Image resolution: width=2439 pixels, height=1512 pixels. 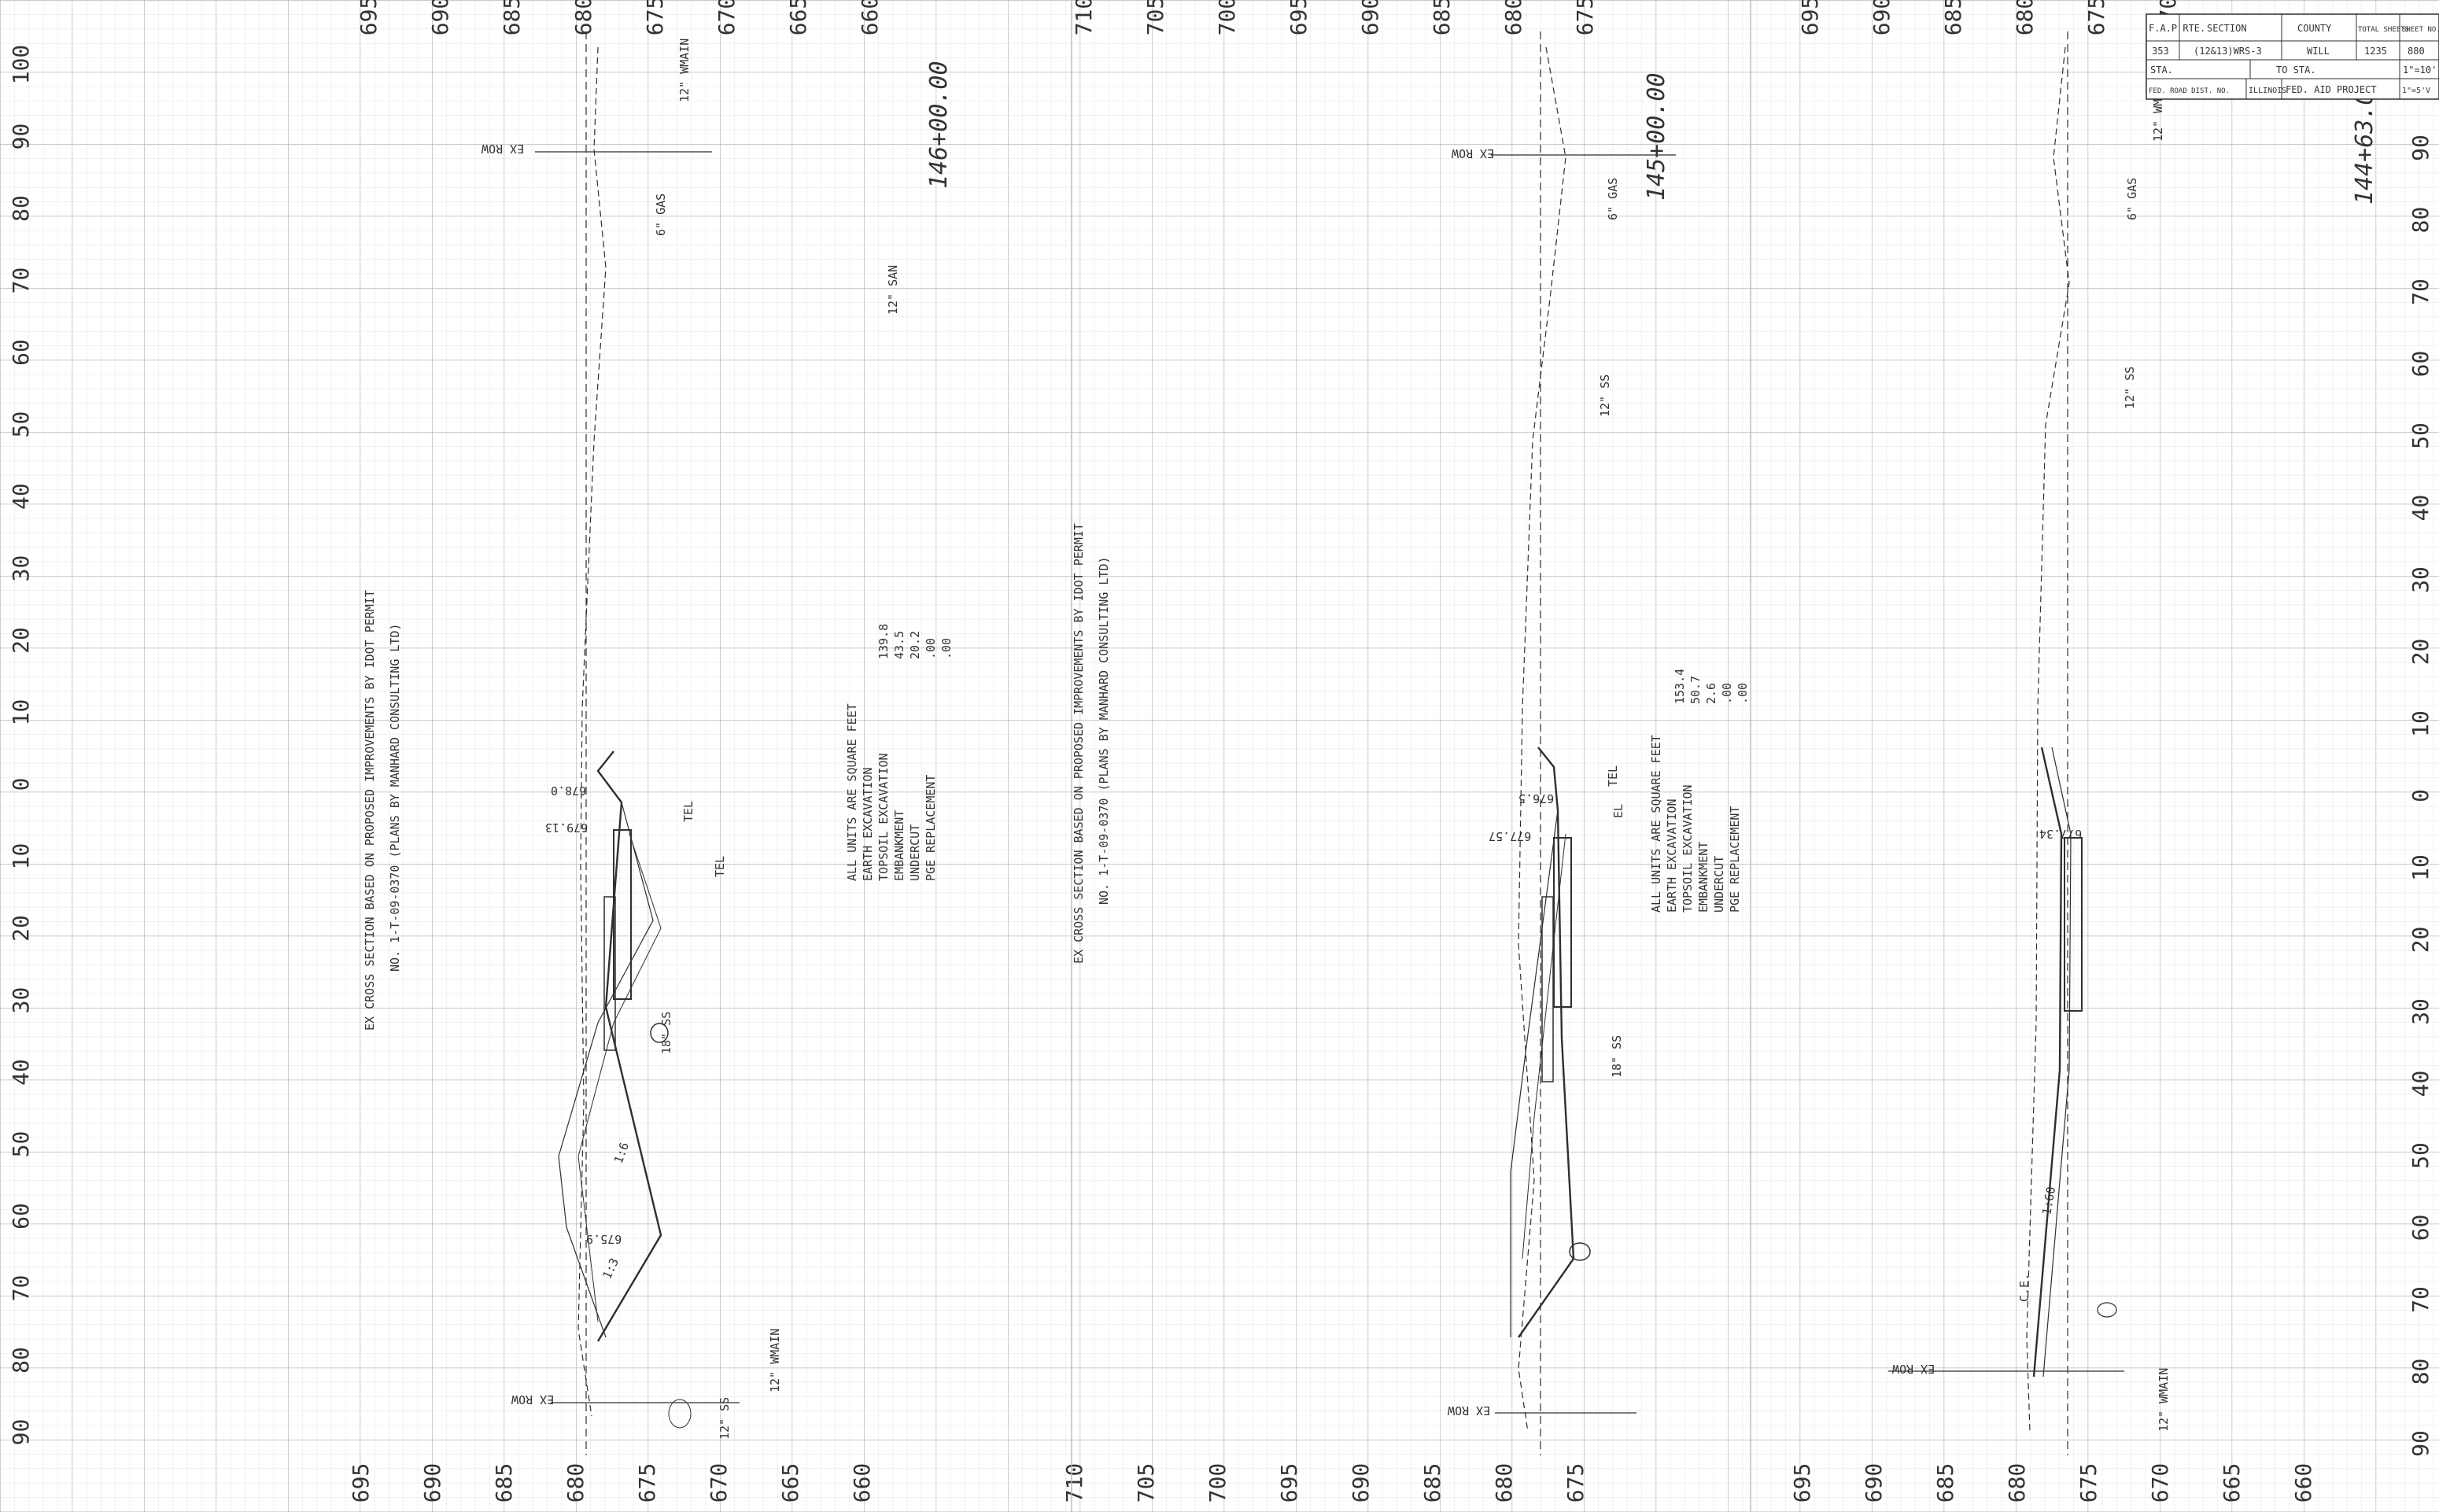 I want to click on left-scale-label: 80, so click(x=21, y=1360).